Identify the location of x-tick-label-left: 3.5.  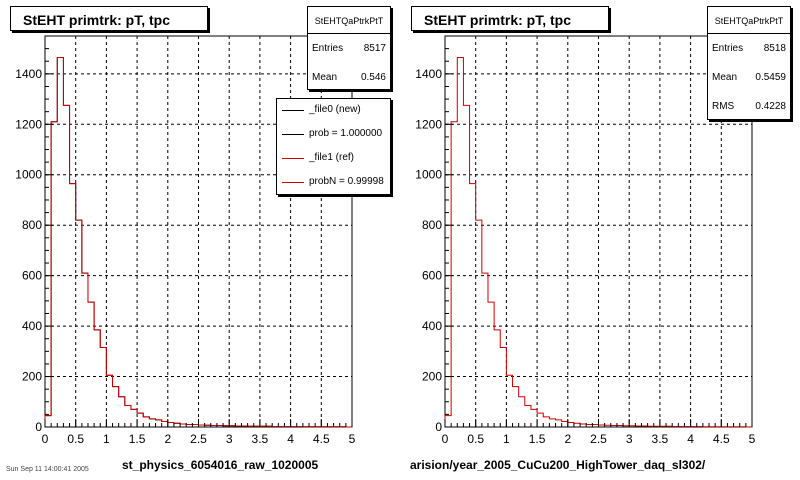
(260, 439).